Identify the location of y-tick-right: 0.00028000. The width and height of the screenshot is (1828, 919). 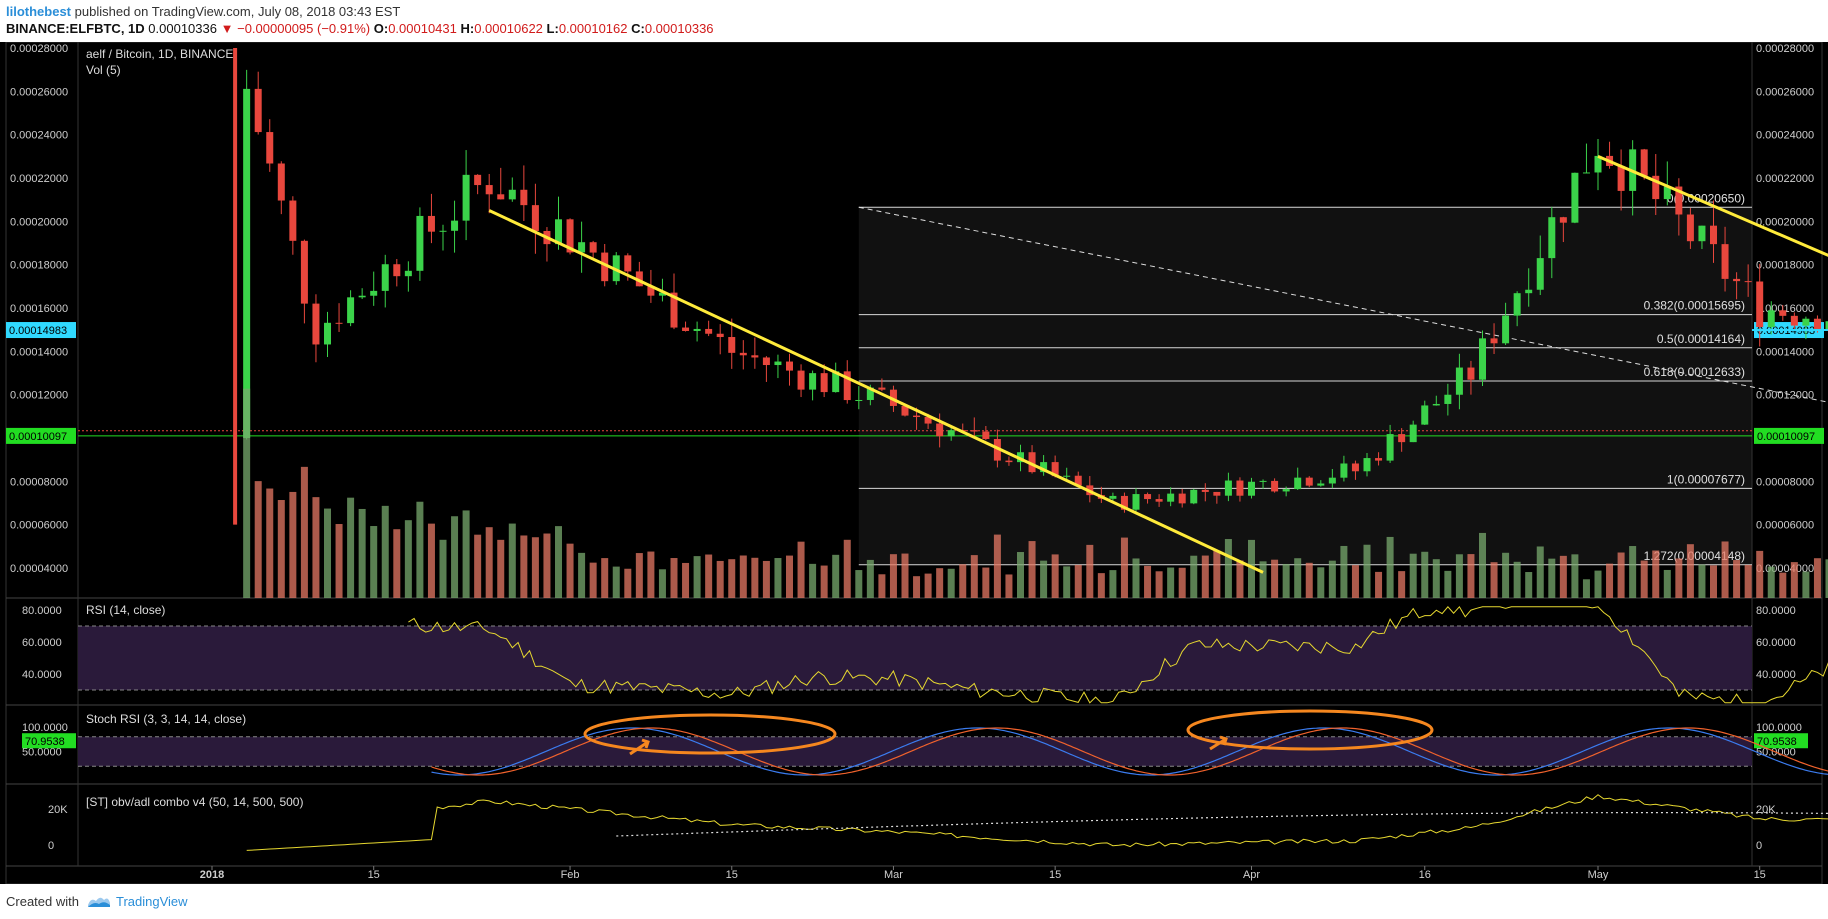
(1785, 49).